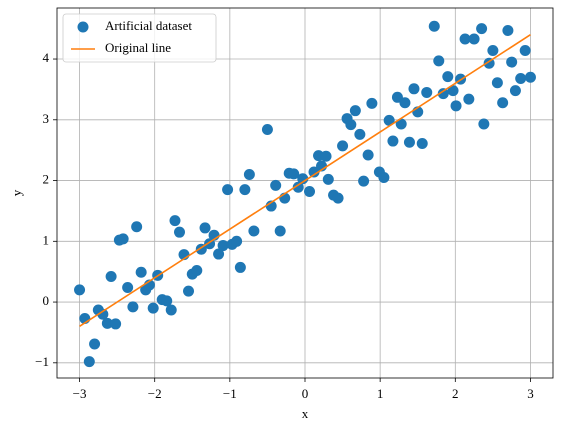  What do you see at coordinates (380, 393) in the screenshot?
I see `x-tick-label: 1` at bounding box center [380, 393].